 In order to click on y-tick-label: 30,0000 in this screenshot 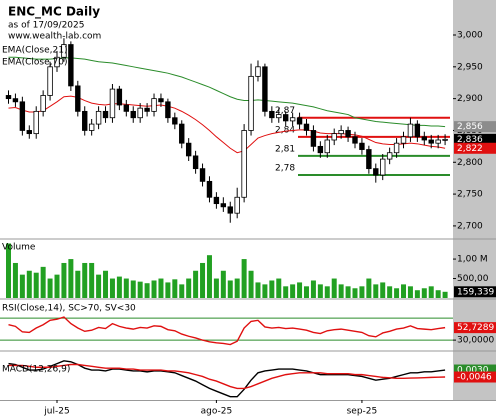, I will do `click(475, 341)`.